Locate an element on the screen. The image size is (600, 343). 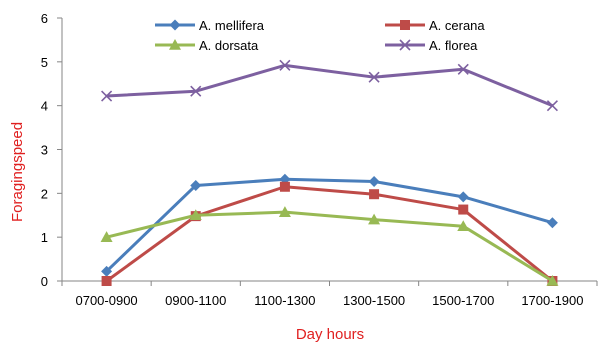
y-ticks: 0 1 2 3 4 5 6 is located at coordinates (51, 150).